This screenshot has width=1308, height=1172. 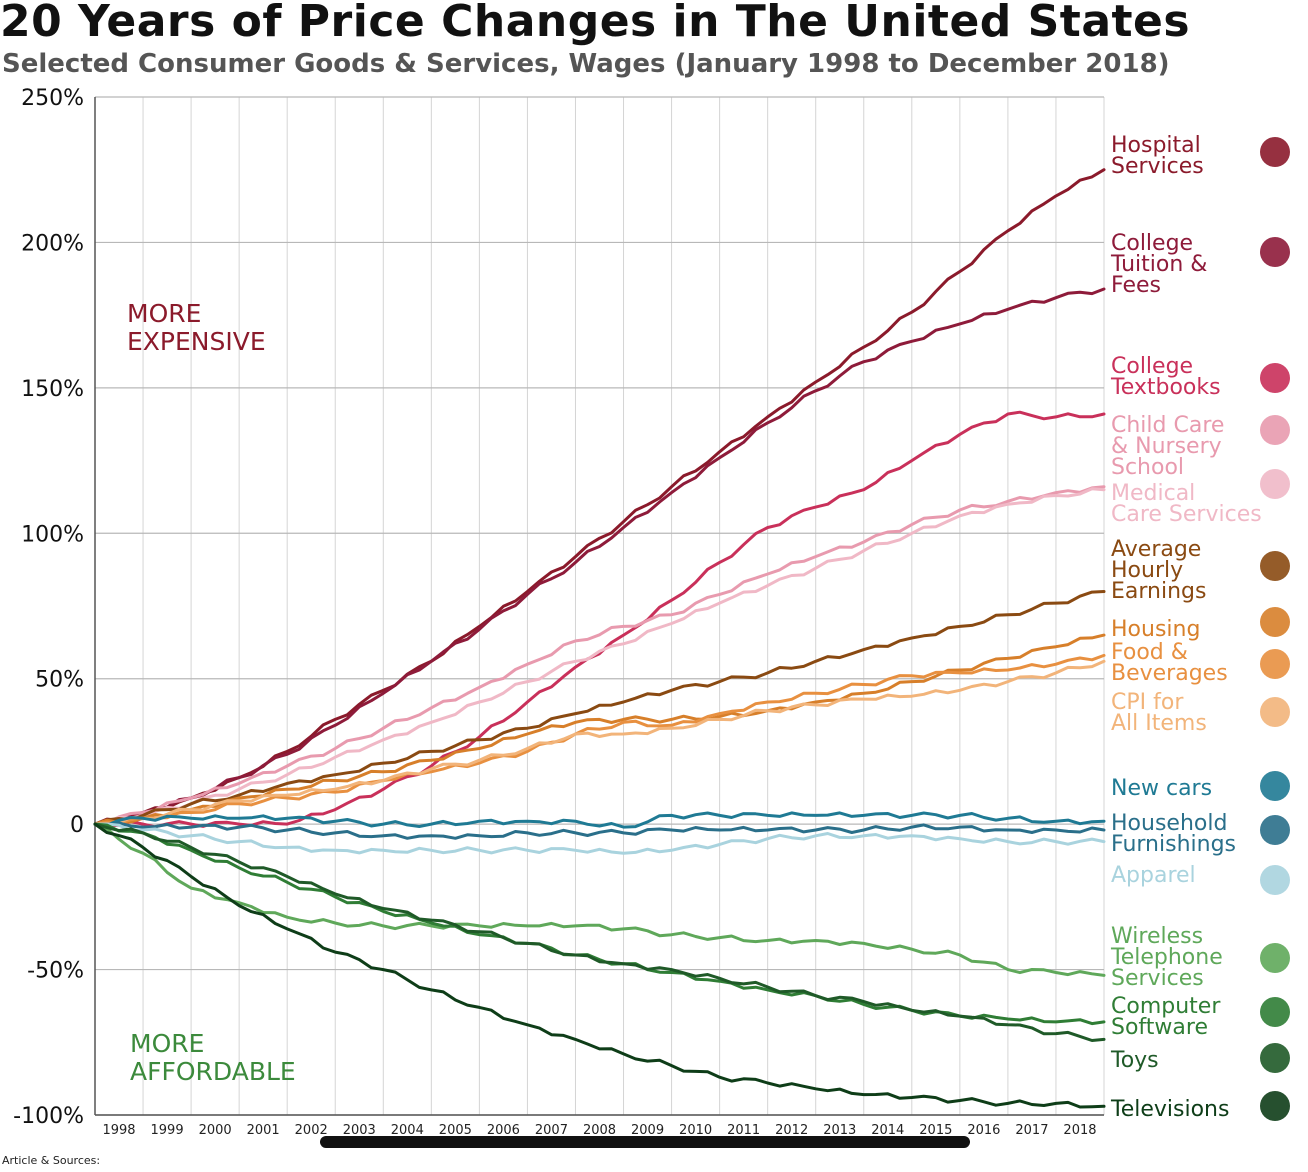 I want to click on family-icon, so click(x=1275, y=430).